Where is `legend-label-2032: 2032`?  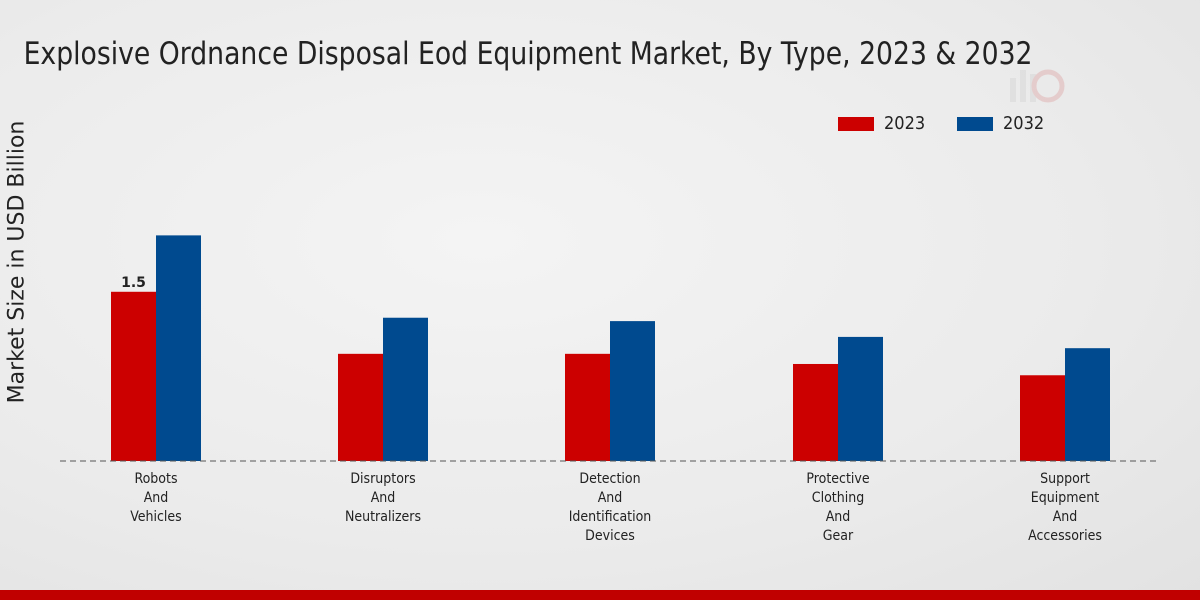
legend-label-2032: 2032 is located at coordinates (1024, 123).